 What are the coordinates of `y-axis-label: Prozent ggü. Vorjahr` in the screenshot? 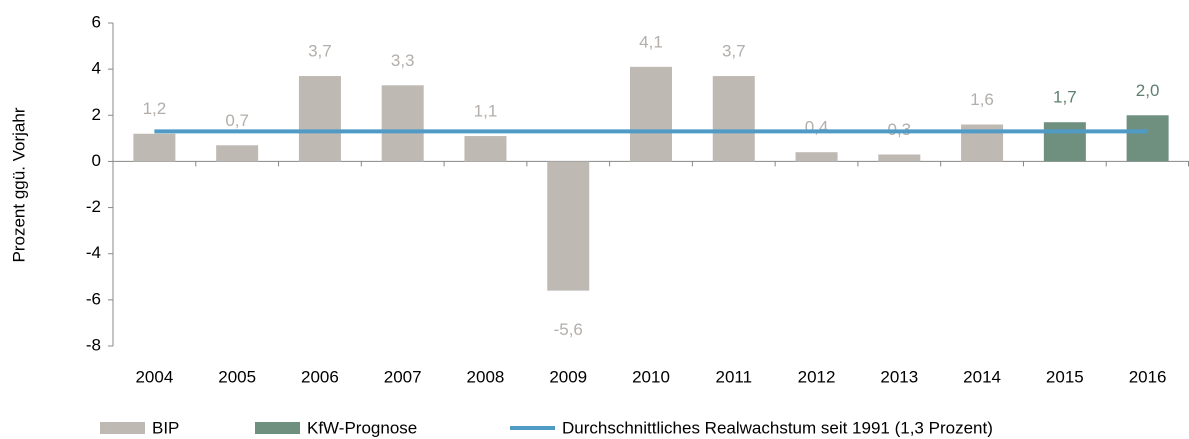 It's located at (18, 184).